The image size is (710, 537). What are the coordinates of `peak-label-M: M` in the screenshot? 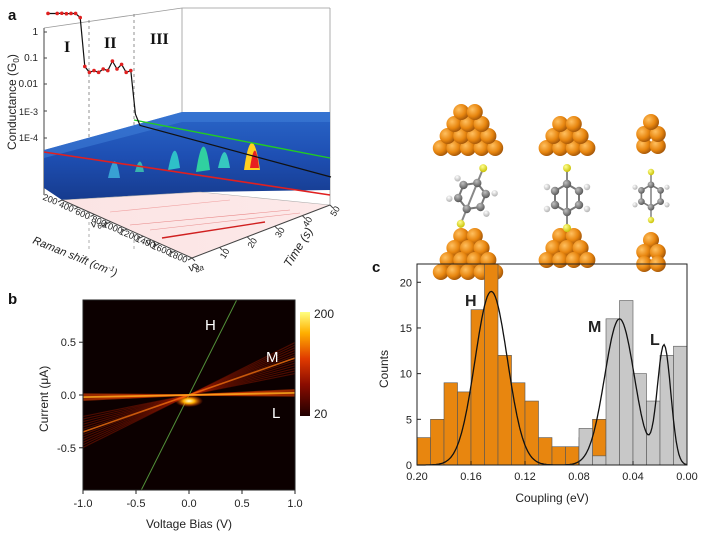 It's located at (594, 327).